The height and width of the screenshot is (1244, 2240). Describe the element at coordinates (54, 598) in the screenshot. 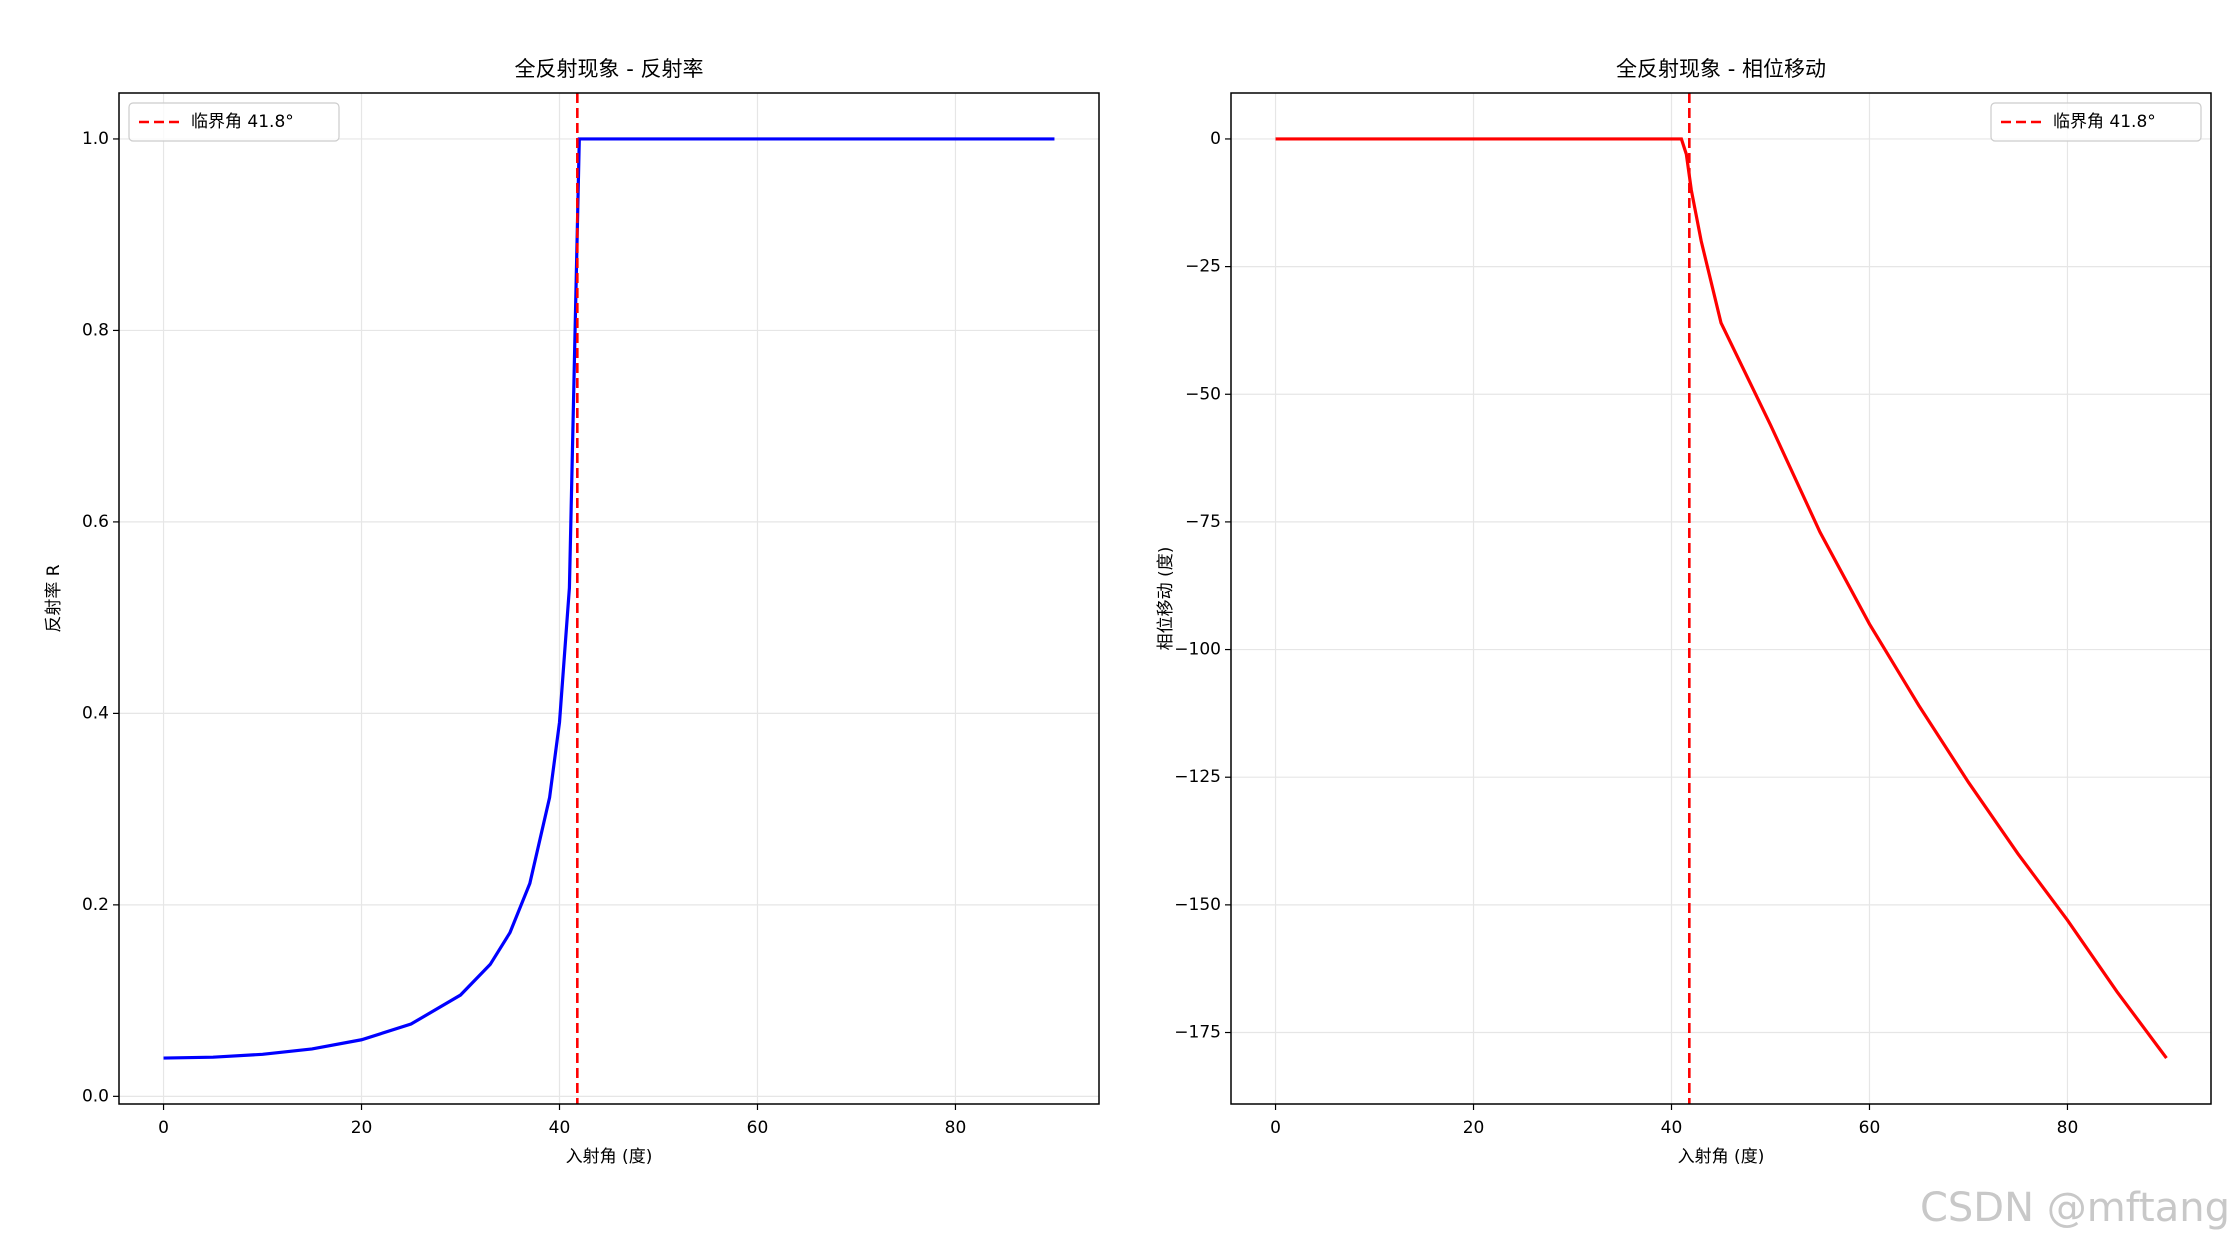

I see `y-axis-label: 反射率 R` at that location.